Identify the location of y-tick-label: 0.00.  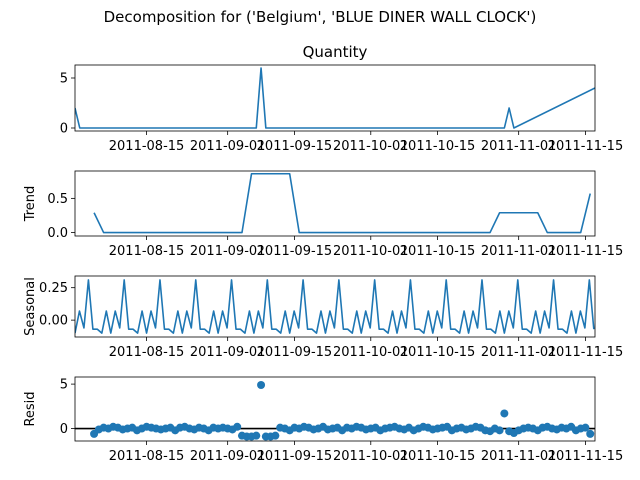
(53, 321).